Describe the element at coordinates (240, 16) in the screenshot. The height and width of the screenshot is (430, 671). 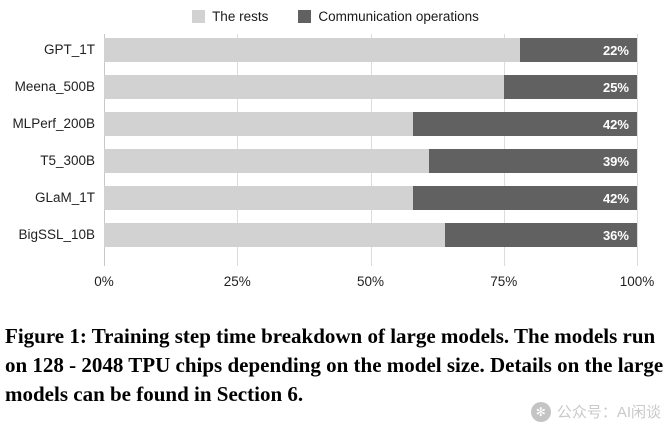
I see `legend-label: The rests` at that location.